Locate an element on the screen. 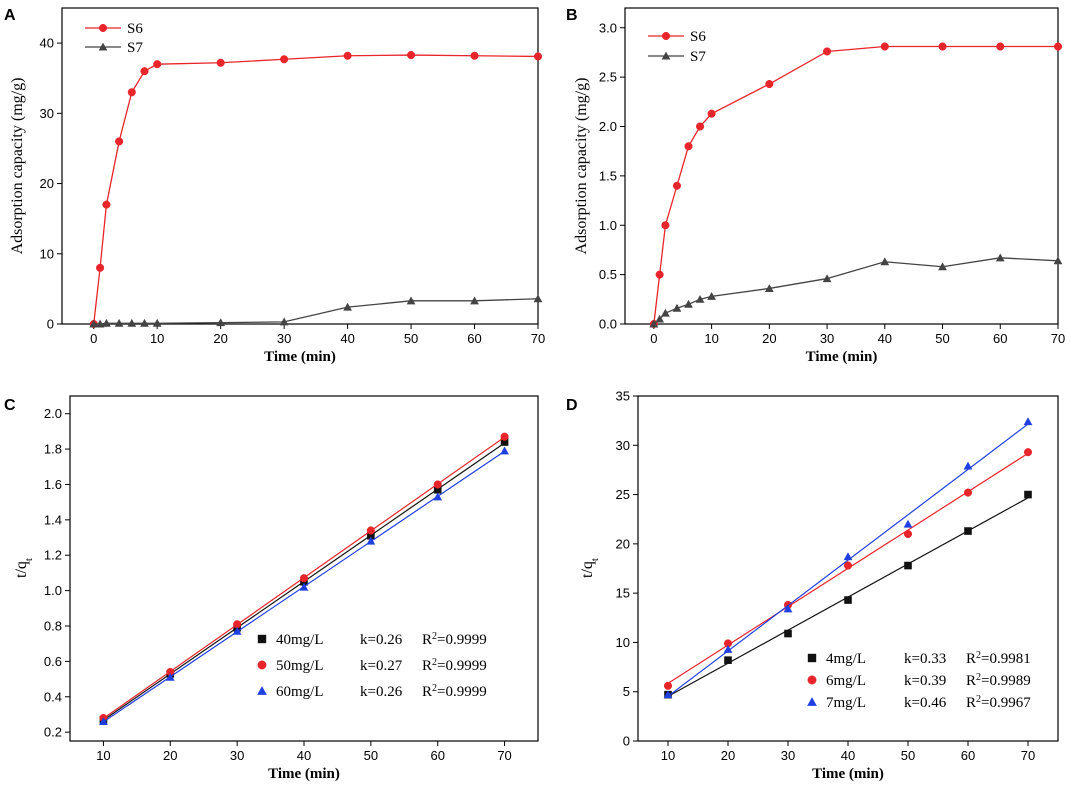 The width and height of the screenshot is (1070, 797). x-tick-label: 60 is located at coordinates (968, 755).